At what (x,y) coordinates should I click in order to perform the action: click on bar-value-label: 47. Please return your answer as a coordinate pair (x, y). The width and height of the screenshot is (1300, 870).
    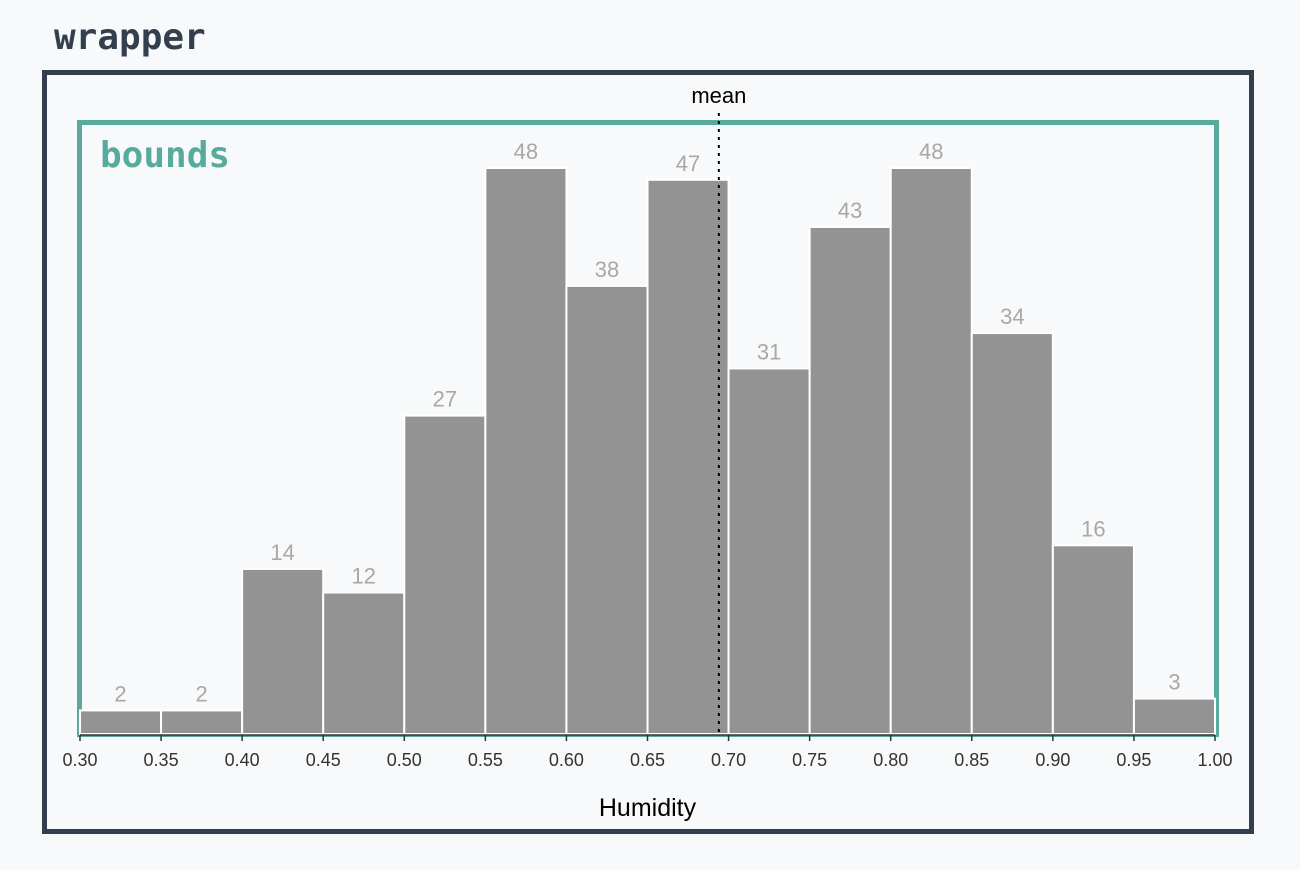
    Looking at the image, I should click on (688, 163).